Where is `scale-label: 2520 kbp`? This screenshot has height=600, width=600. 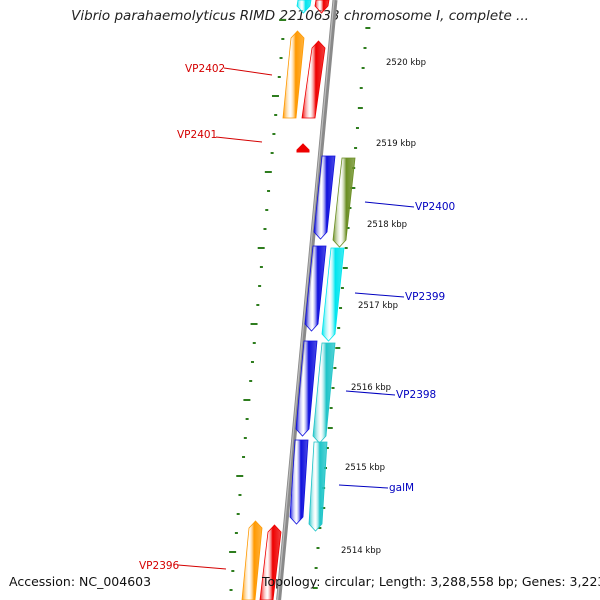
scale-label: 2520 kbp is located at coordinates (406, 63).